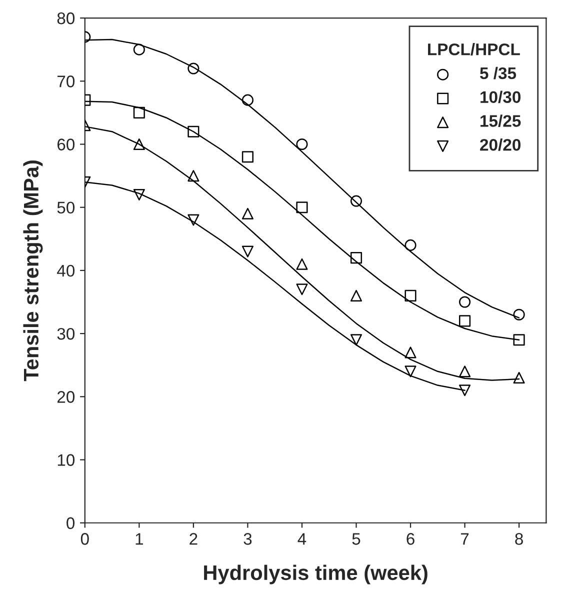  Describe the element at coordinates (84, 539) in the screenshot. I see `x-tick-label: 0` at that location.